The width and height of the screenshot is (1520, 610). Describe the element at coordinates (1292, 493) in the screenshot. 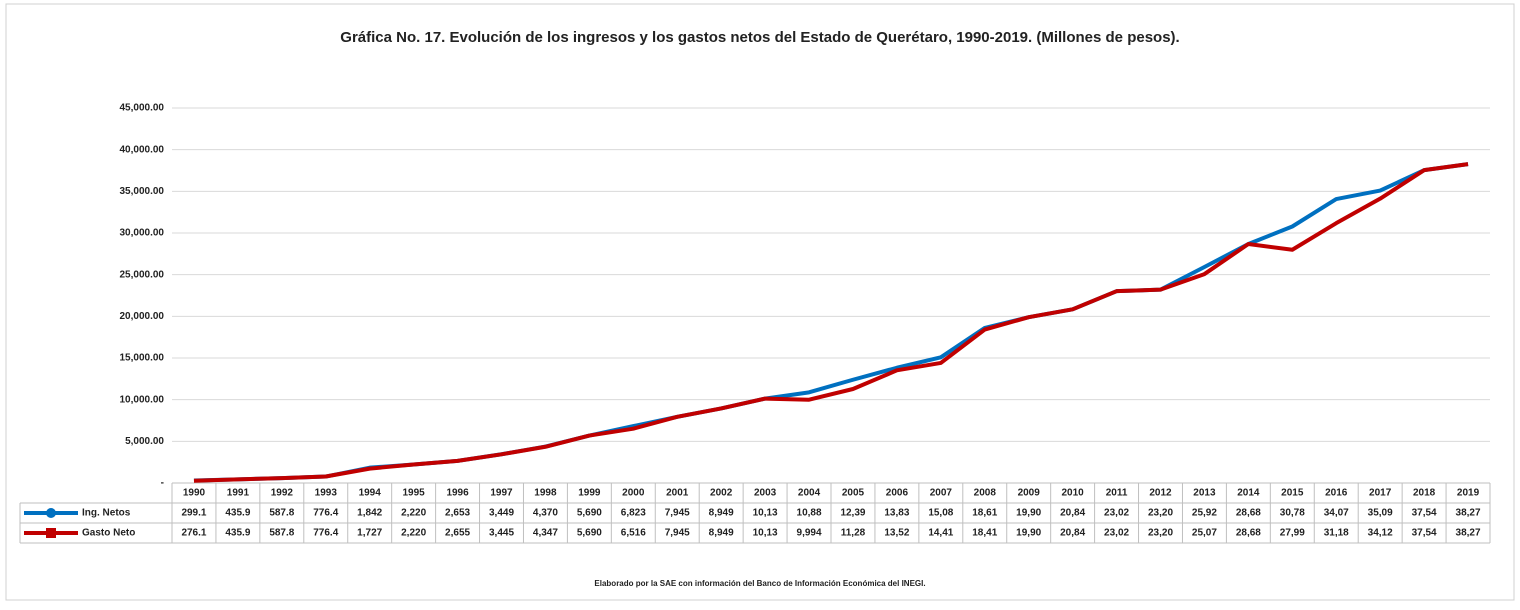

I see `x-tick-label: 2015` at that location.